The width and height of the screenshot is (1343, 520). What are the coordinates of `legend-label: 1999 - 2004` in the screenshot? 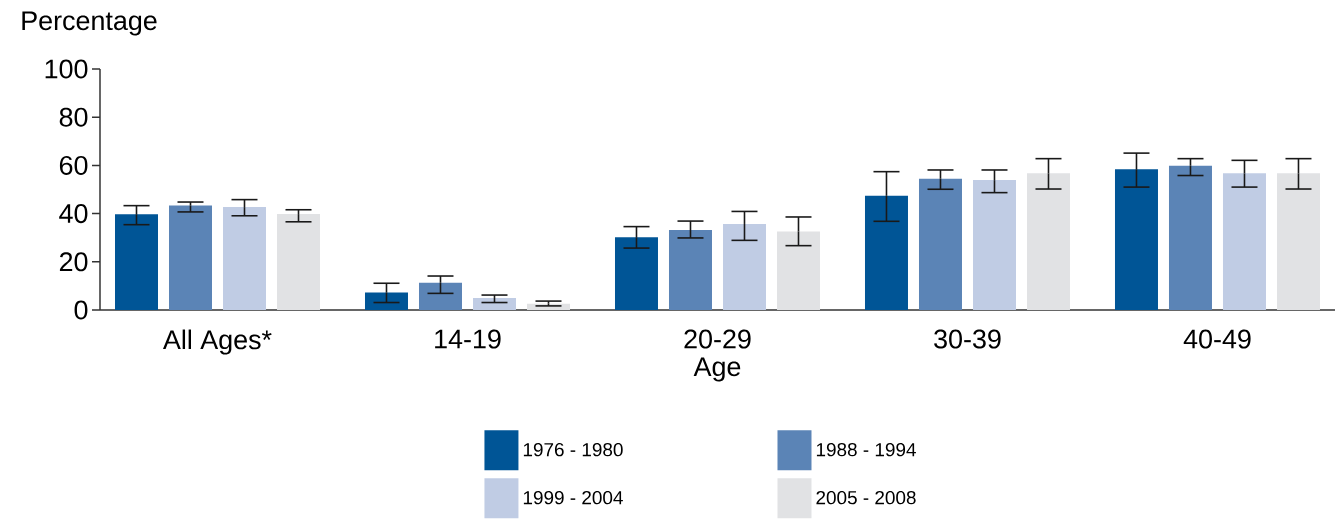 It's located at (573, 497).